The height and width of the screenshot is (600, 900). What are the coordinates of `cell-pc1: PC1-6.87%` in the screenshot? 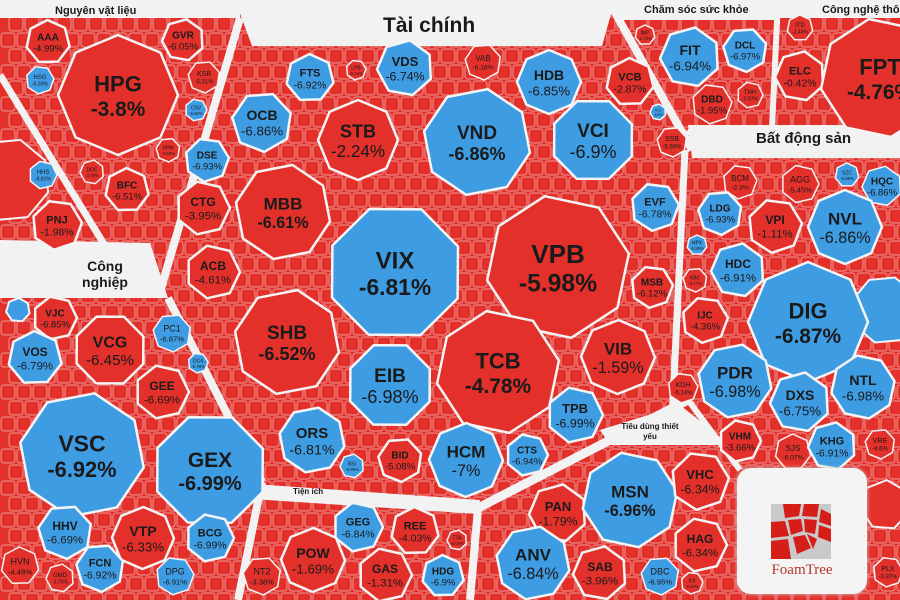 It's located at (171, 333).